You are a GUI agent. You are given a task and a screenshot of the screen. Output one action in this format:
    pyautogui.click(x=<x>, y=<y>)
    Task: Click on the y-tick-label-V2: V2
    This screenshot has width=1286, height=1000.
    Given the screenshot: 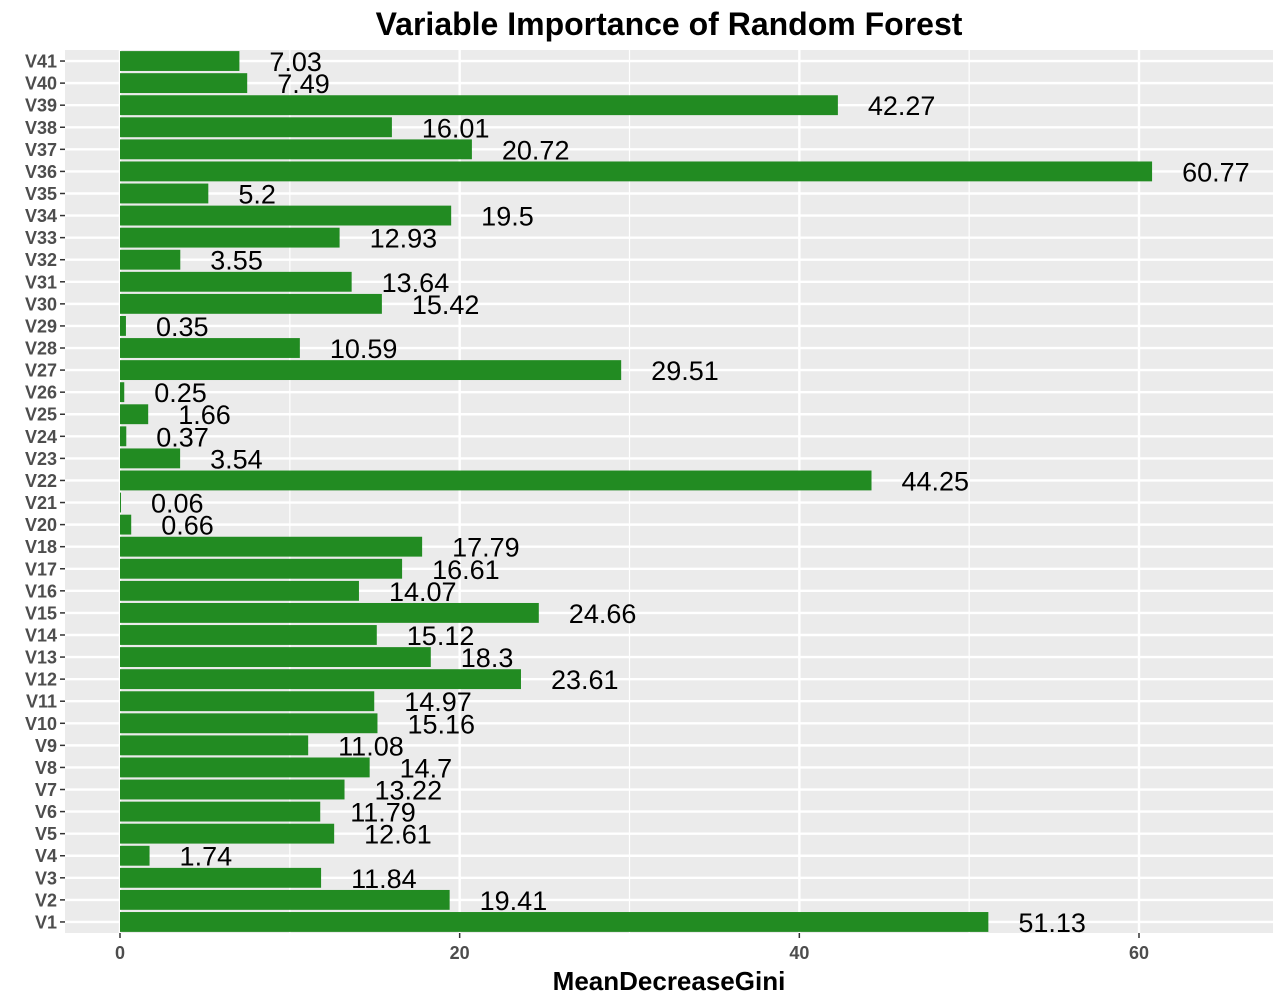 What is the action you would take?
    pyautogui.click(x=46, y=900)
    